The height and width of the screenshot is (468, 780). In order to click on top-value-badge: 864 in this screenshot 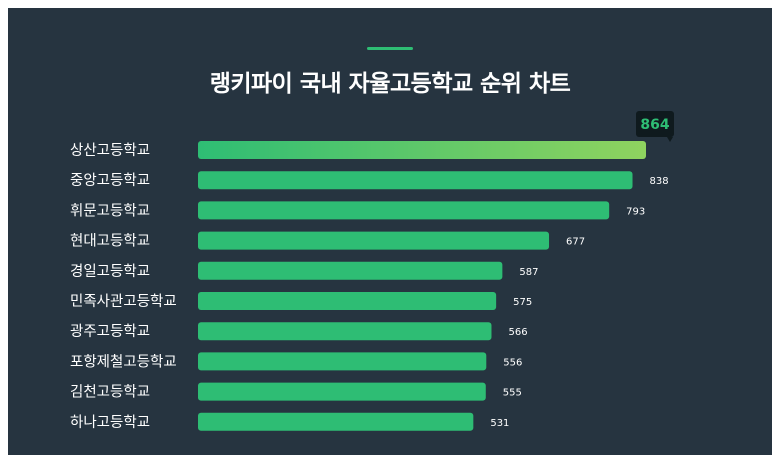, I will do `click(655, 126)`.